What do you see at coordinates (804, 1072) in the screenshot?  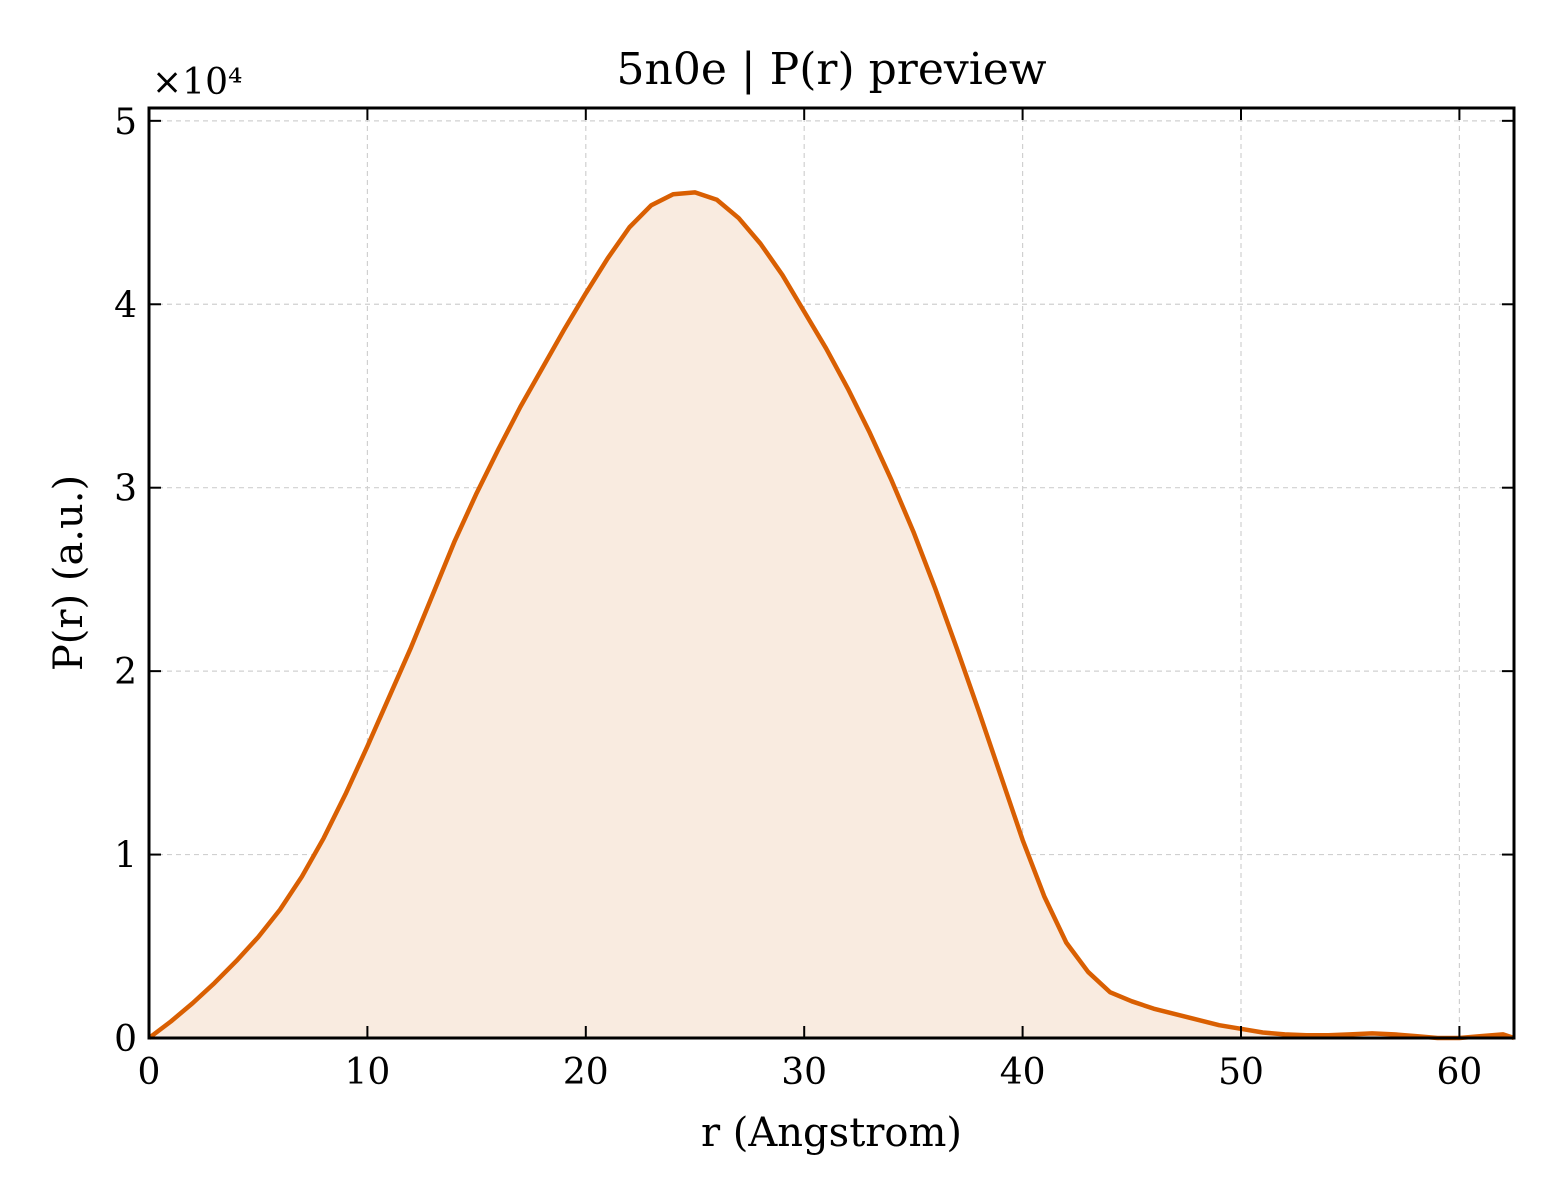 I see `x-tick-label: 30` at bounding box center [804, 1072].